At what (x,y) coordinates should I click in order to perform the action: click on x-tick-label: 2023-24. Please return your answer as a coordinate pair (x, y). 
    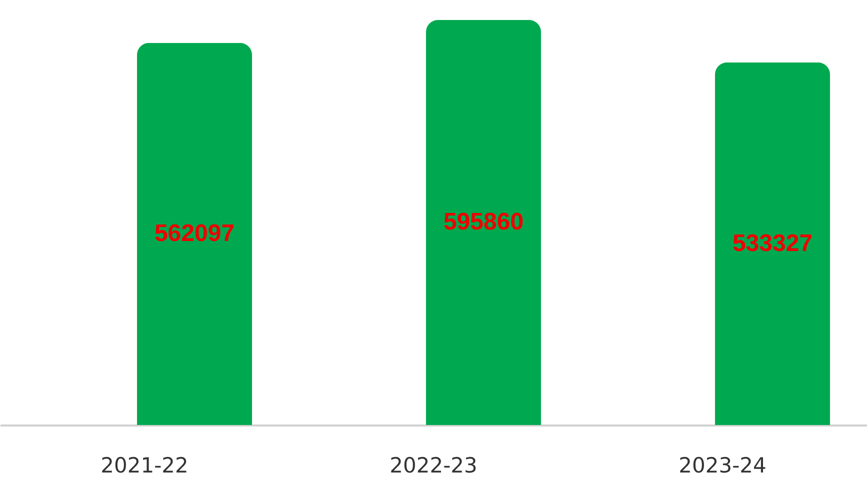
    Looking at the image, I should click on (722, 466).